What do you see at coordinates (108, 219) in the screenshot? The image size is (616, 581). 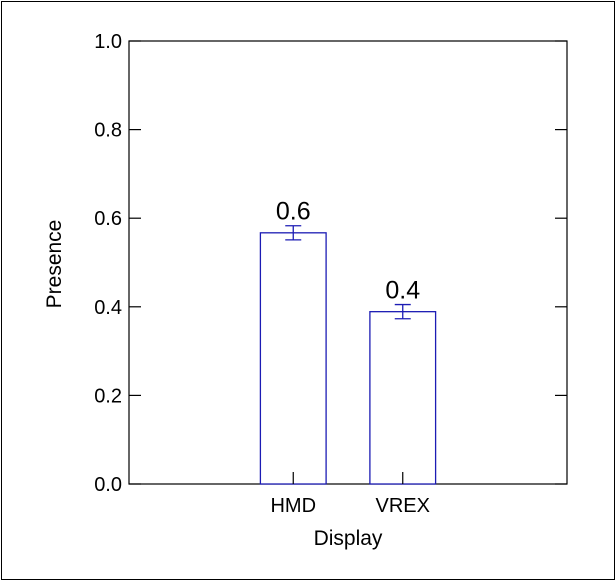 I see `y-tick-label: 0.6` at bounding box center [108, 219].